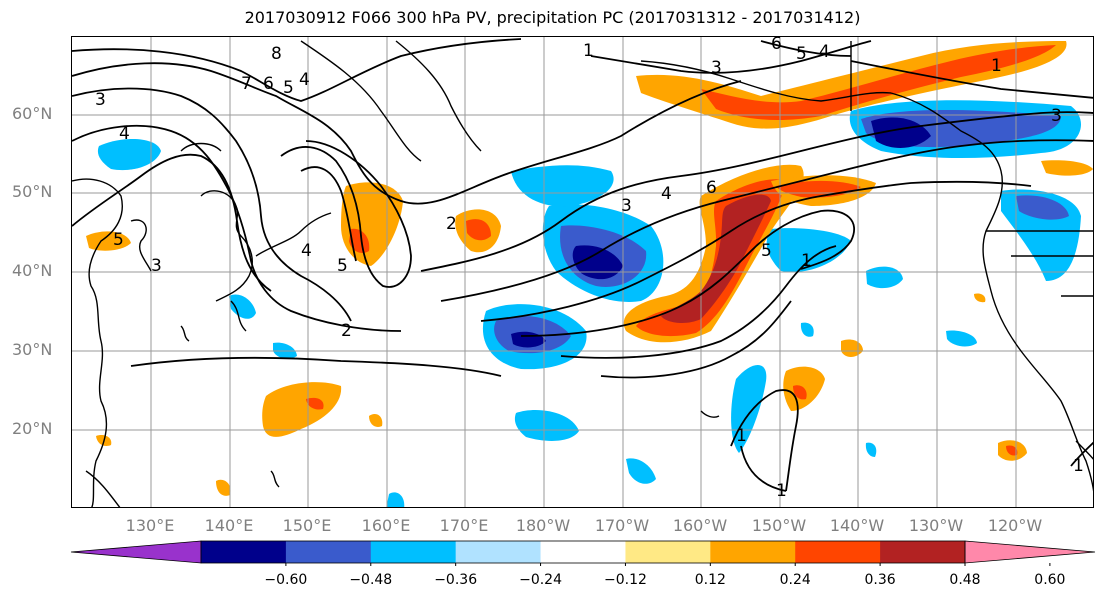 This screenshot has width=1105, height=601. Describe the element at coordinates (276, 54) in the screenshot. I see `pv-label: 8` at that location.